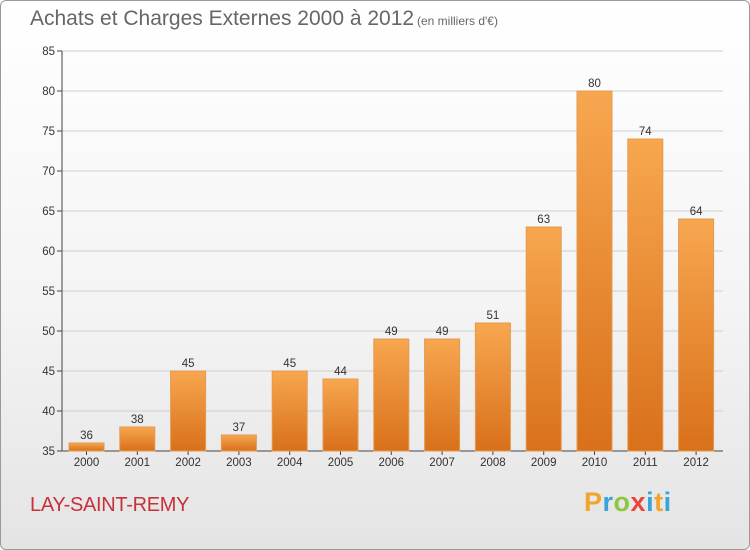 This screenshot has width=750, height=550. What do you see at coordinates (696, 212) in the screenshot?
I see `bar-value-label: 64` at bounding box center [696, 212].